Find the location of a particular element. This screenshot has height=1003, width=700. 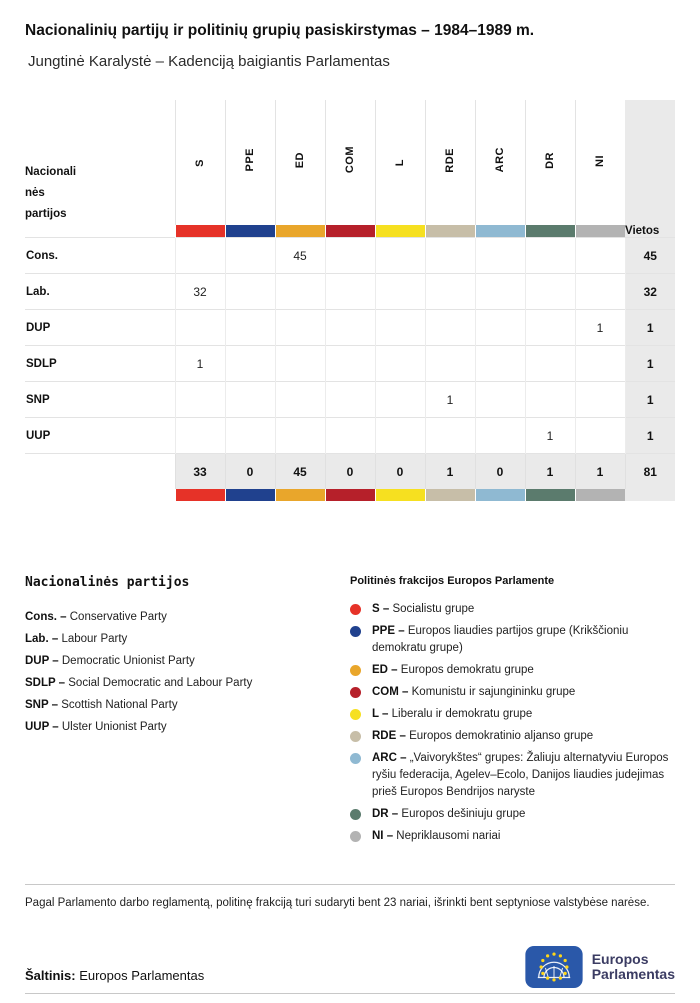

legend-item: COM – Komunistu ir sajungininku grupe is located at coordinates (512, 692).